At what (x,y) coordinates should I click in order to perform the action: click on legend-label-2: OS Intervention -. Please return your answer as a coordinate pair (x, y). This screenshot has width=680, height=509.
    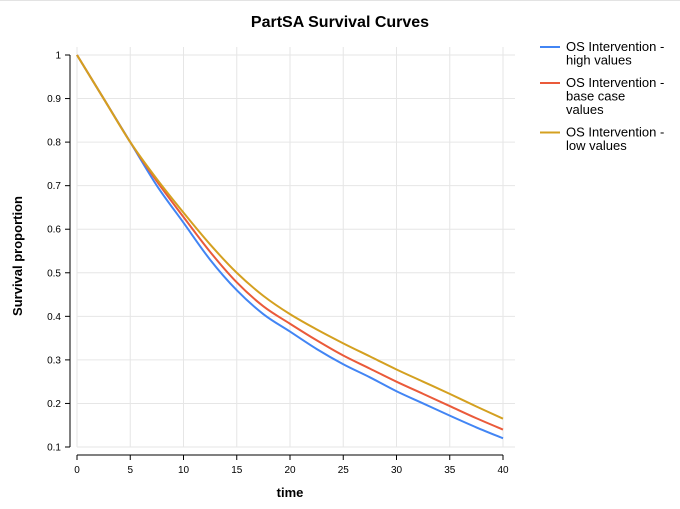
    Looking at the image, I should click on (615, 82).